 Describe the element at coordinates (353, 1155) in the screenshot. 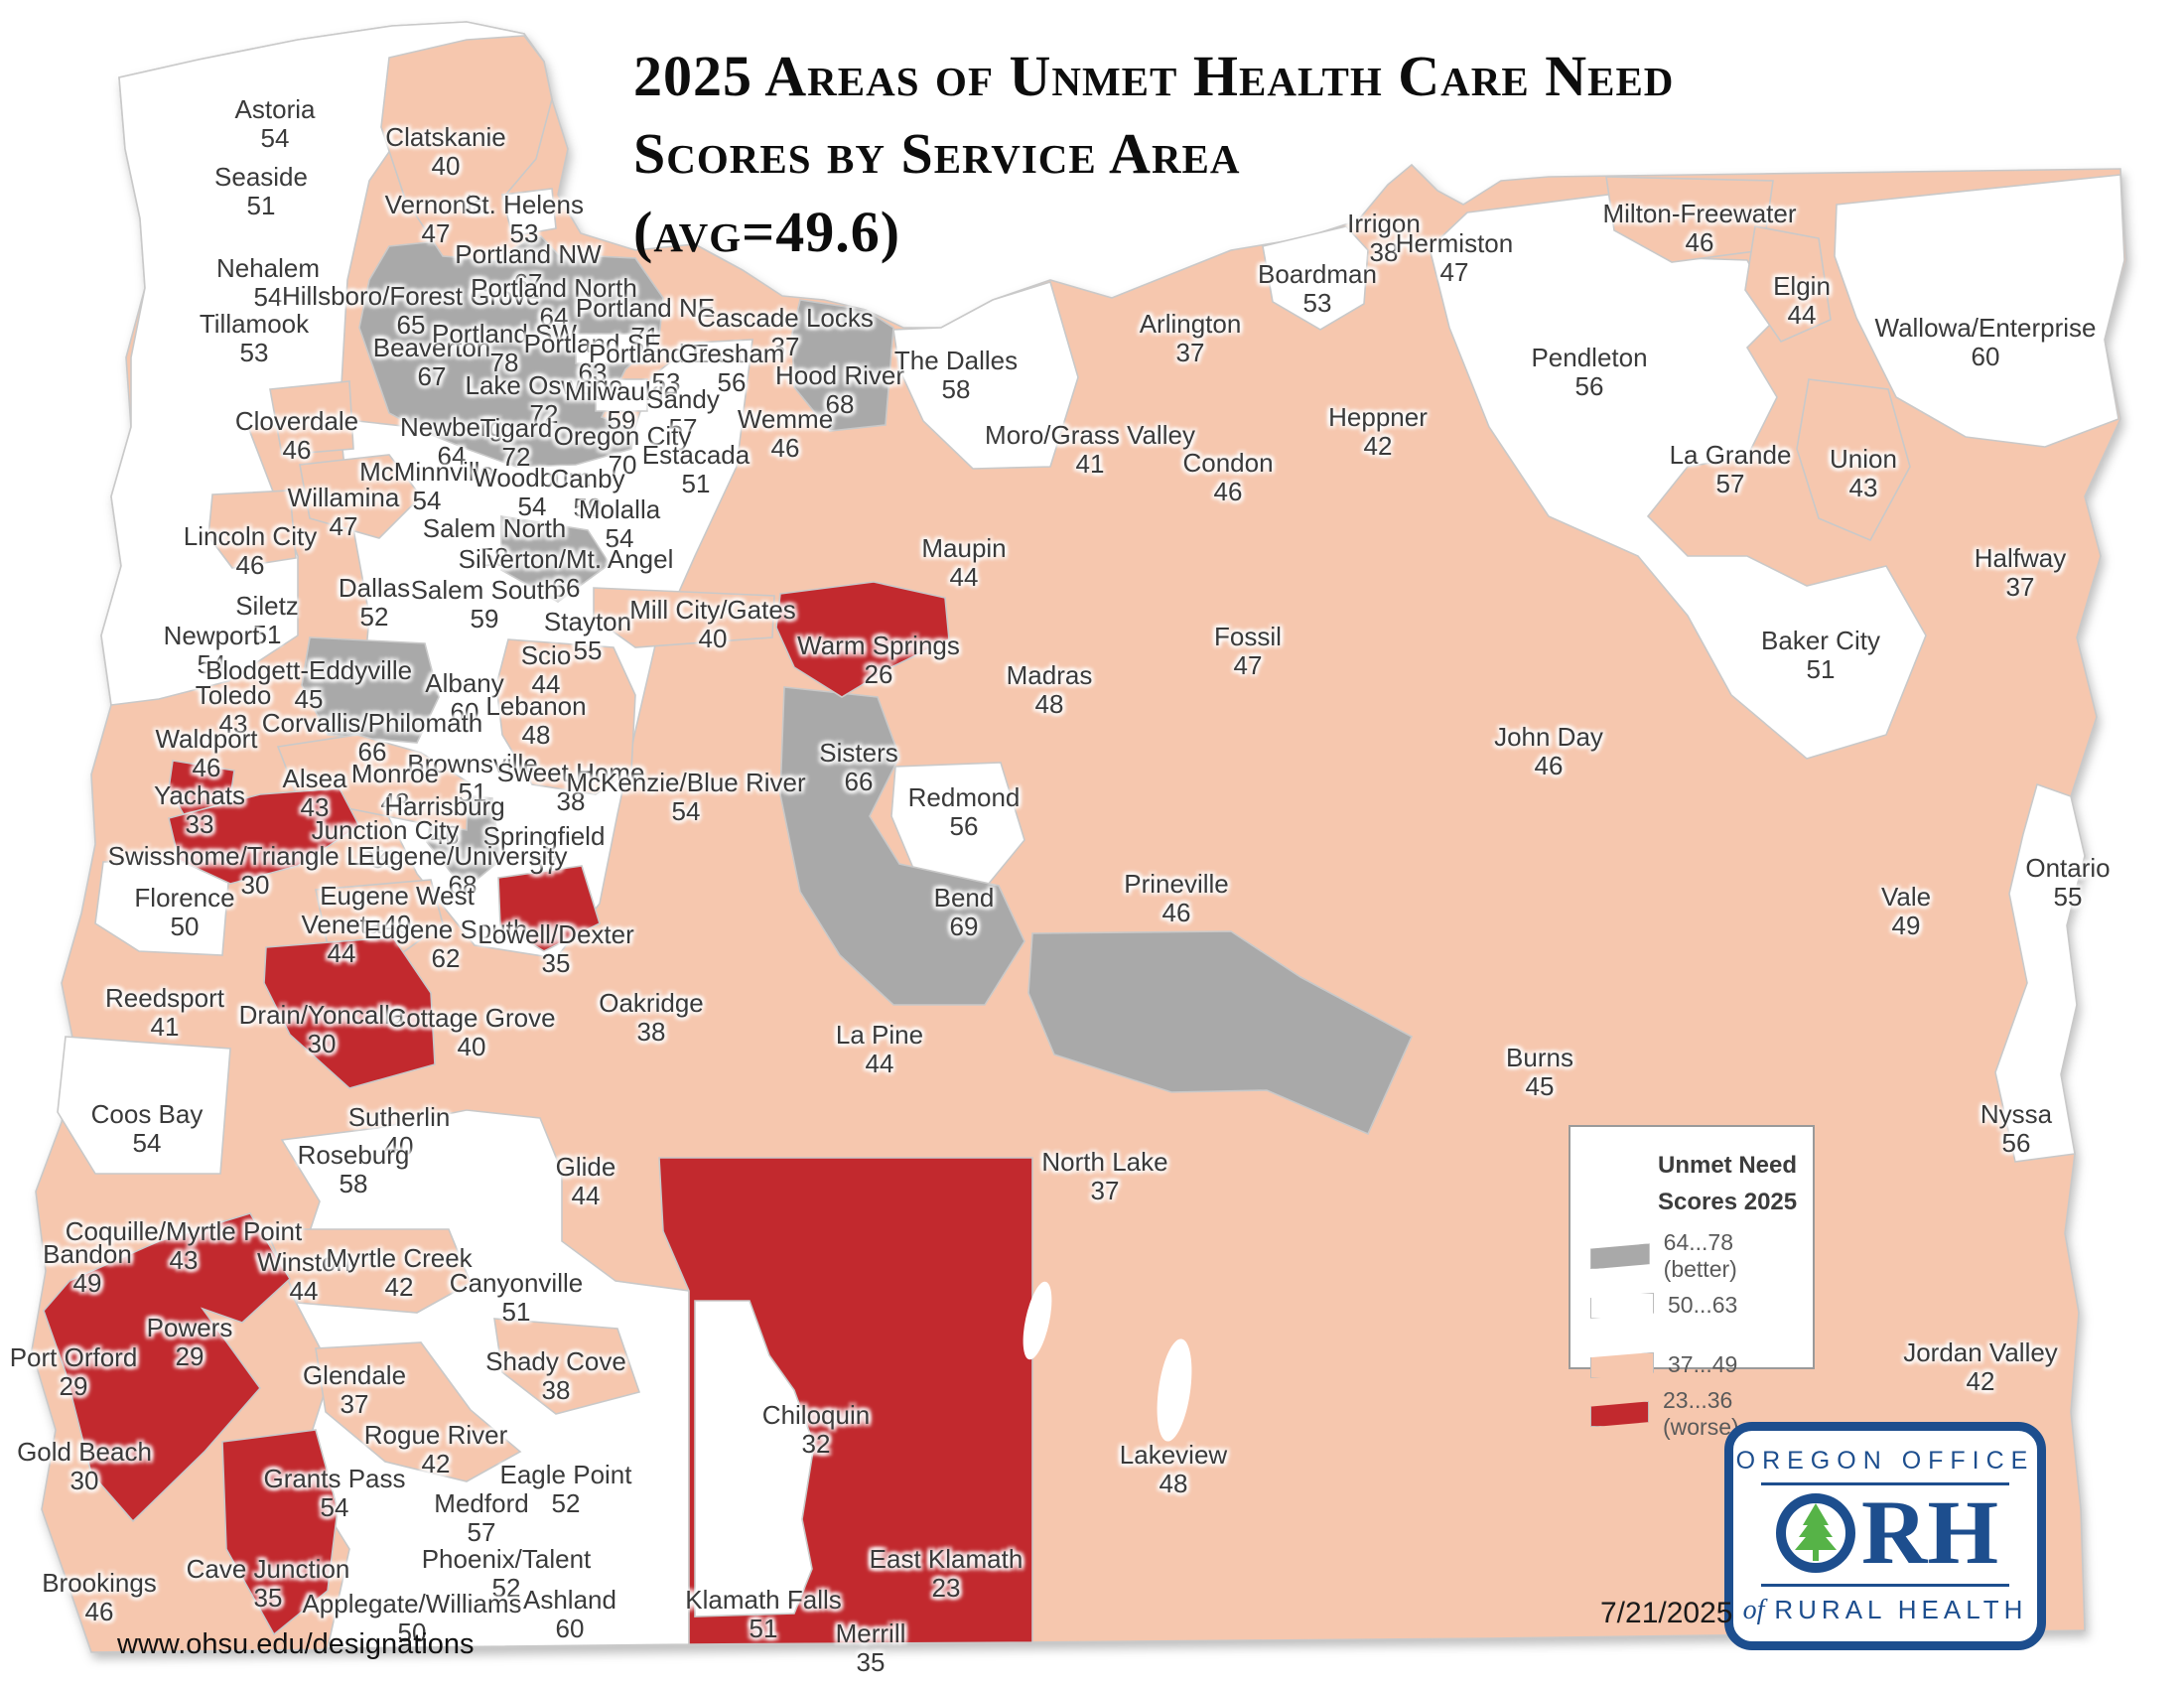

I see `area-name: Roseburg` at that location.